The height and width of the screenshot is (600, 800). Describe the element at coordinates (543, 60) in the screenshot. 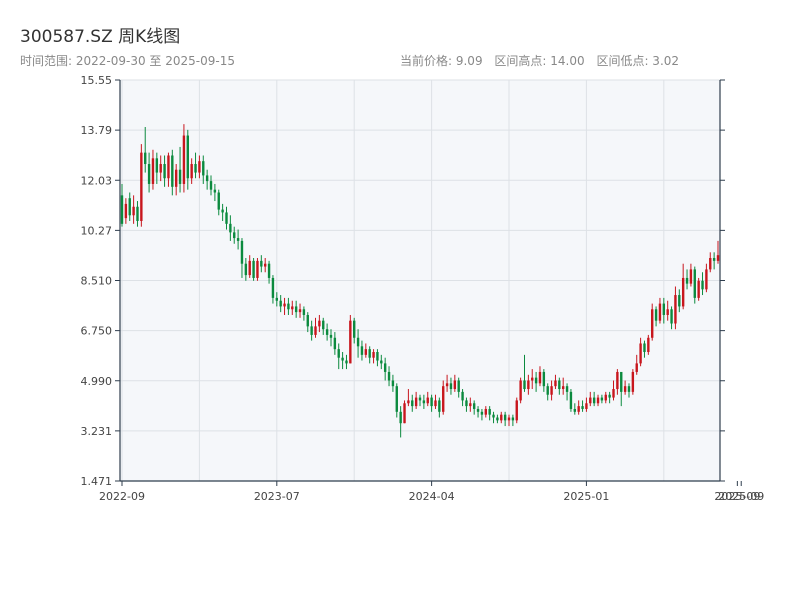

I see `price-stats: 当前价格: 9.09 区间高点: 14.00 区间低点: 3.02` at that location.